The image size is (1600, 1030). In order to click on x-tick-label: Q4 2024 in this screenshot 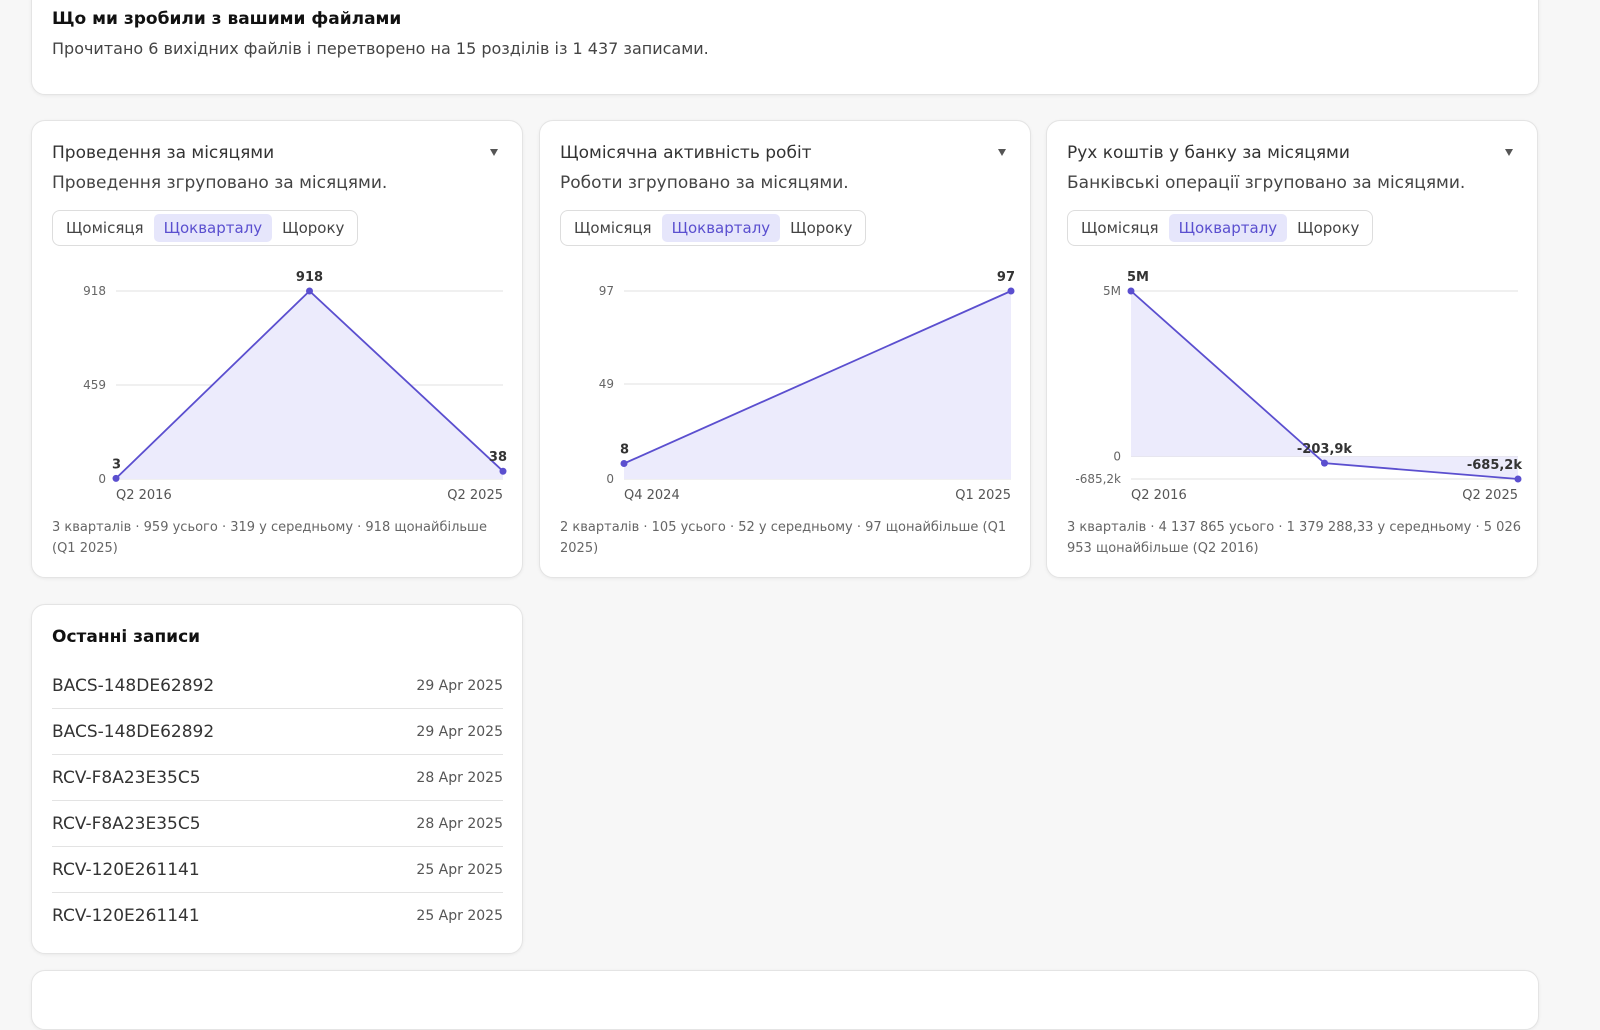, I will do `click(652, 495)`.